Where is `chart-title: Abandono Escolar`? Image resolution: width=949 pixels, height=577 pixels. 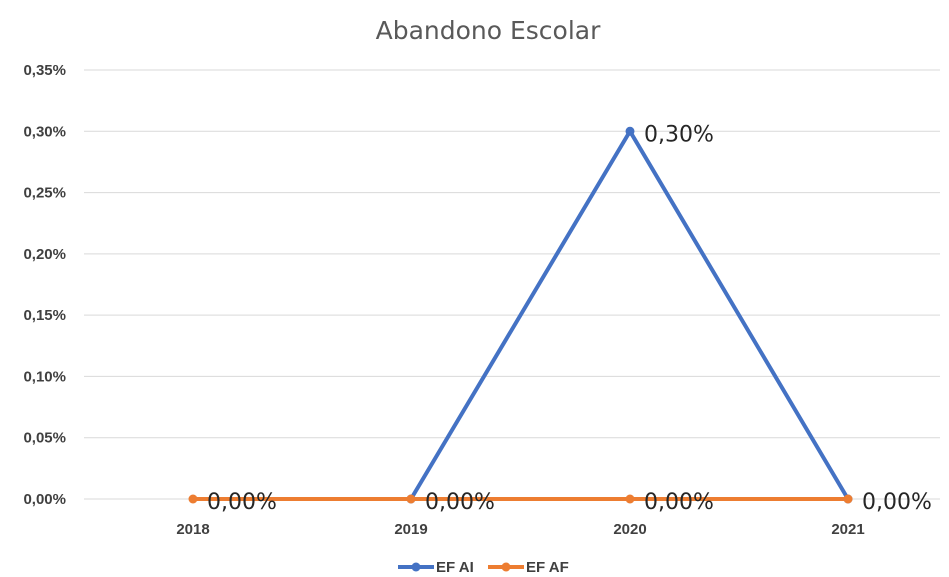 chart-title: Abandono Escolar is located at coordinates (489, 30).